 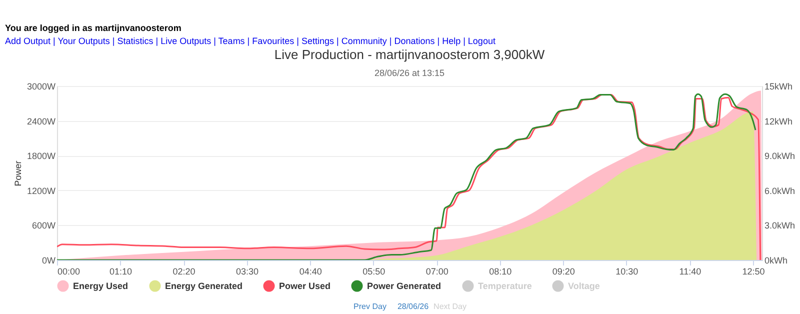 I want to click on legend-label: Energy Used, so click(x=100, y=286).